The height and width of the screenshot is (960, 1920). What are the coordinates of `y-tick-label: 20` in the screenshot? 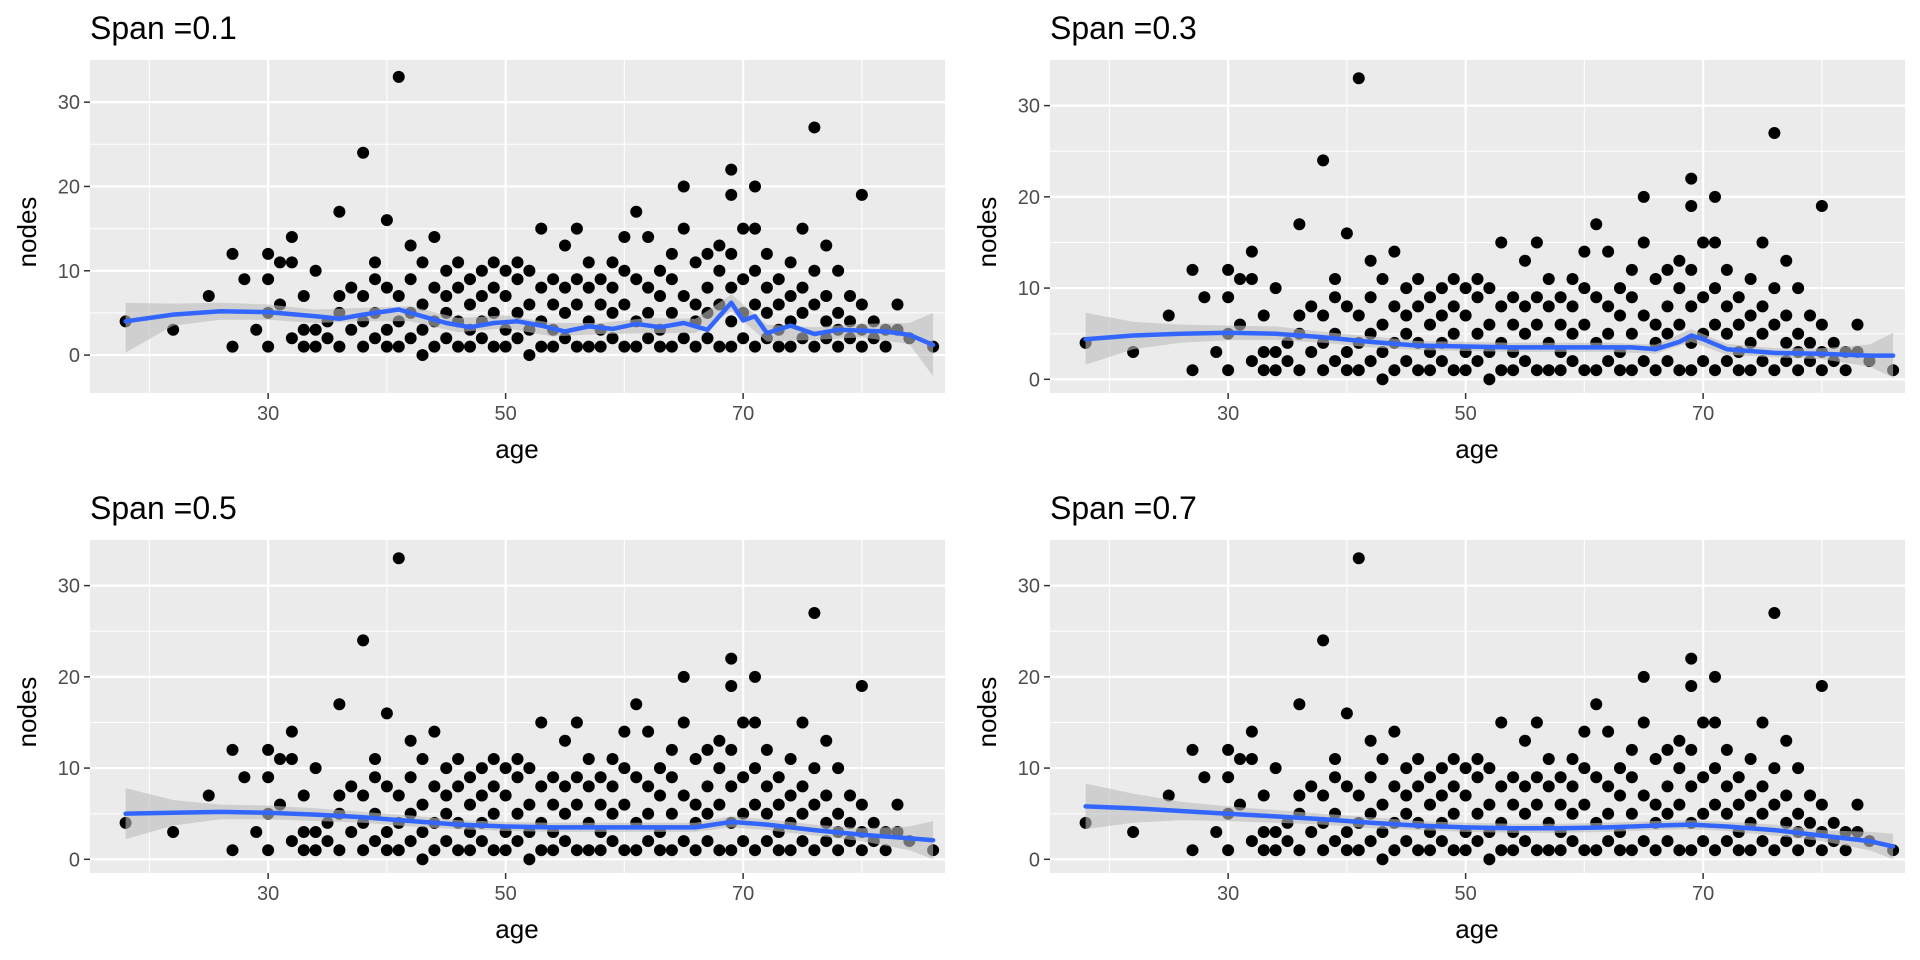 It's located at (1029, 198).